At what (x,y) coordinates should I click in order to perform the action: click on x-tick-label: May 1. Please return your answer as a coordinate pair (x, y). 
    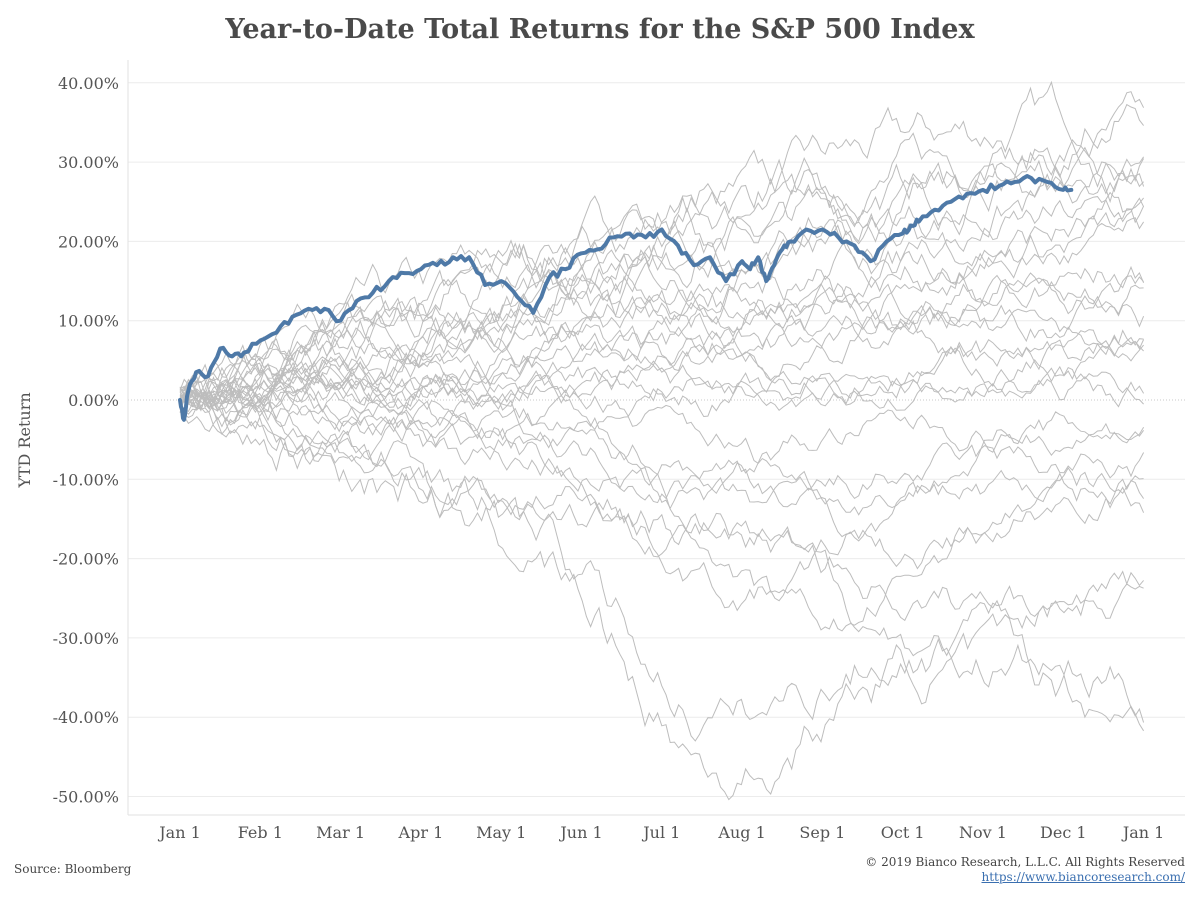
    Looking at the image, I should click on (501, 832).